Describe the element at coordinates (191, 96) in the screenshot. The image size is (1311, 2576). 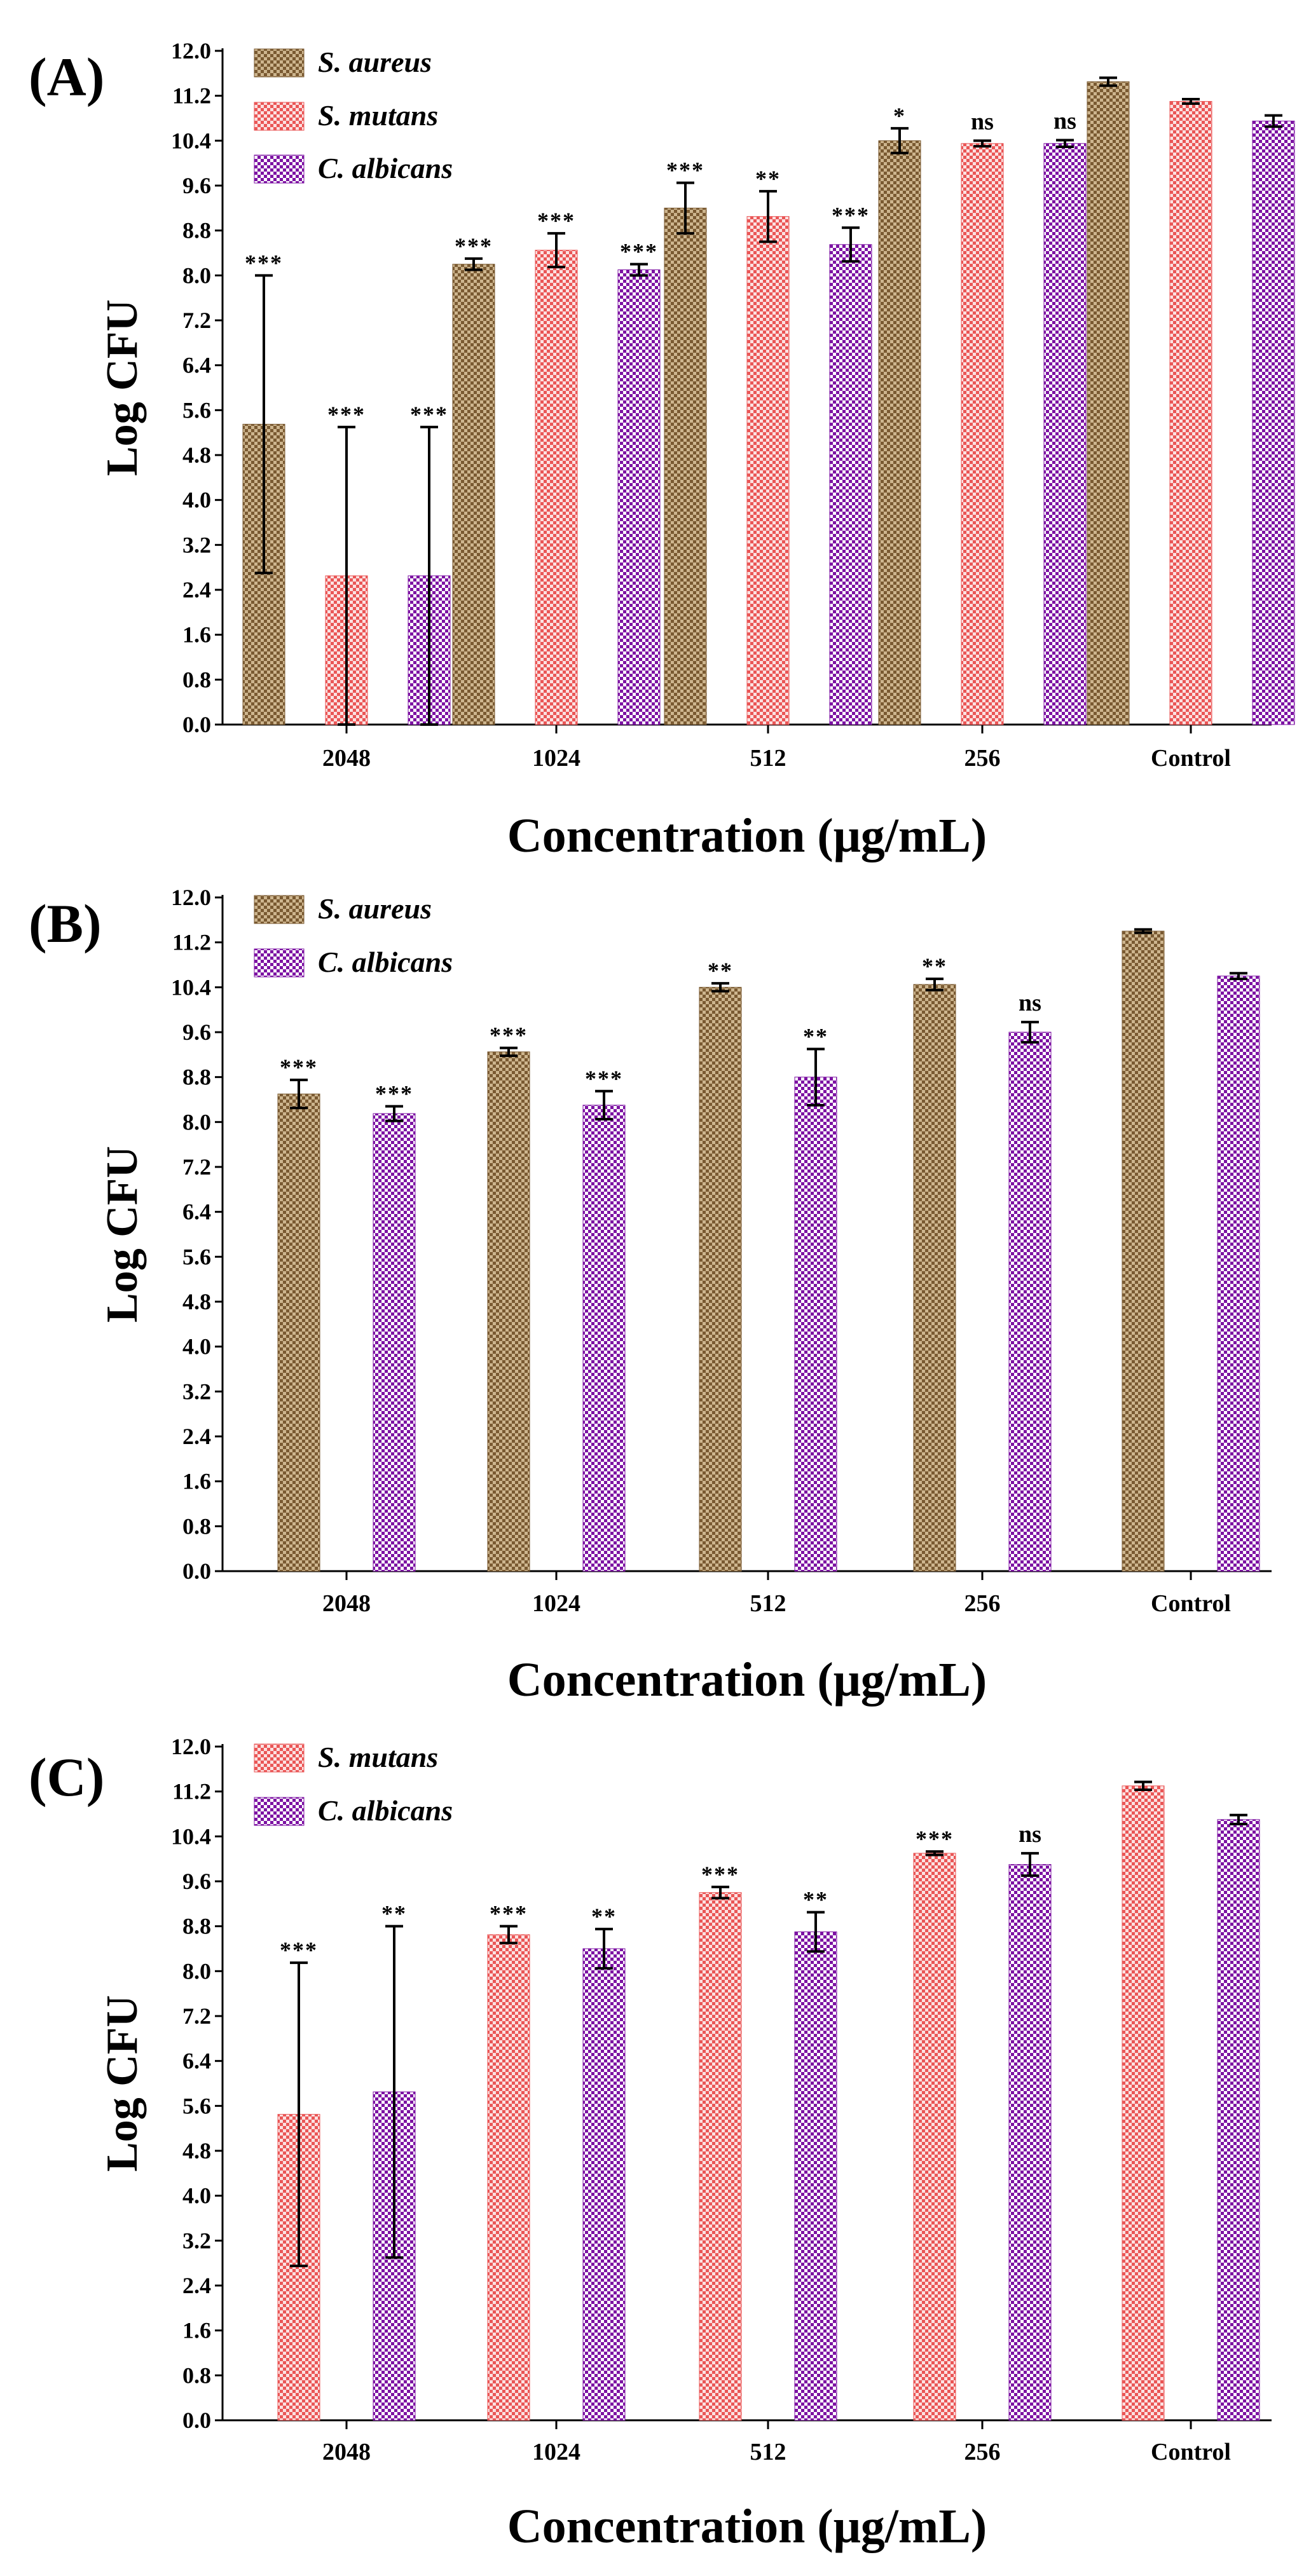
I see `y-tick-label: 11.2` at that location.